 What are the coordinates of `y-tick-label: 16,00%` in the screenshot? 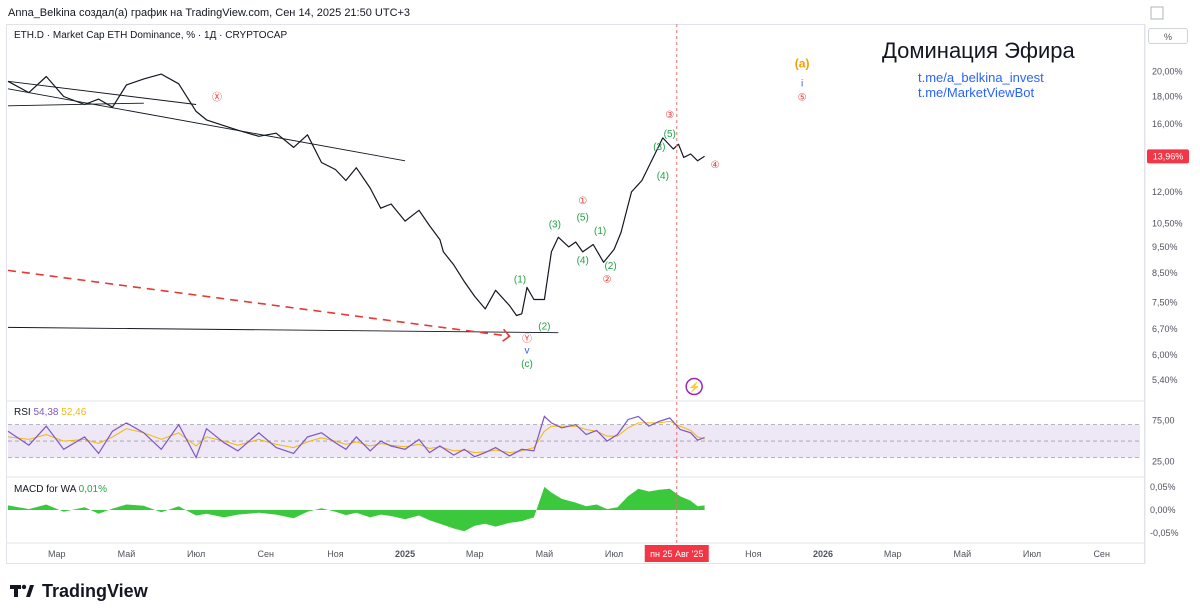 It's located at (1167, 124).